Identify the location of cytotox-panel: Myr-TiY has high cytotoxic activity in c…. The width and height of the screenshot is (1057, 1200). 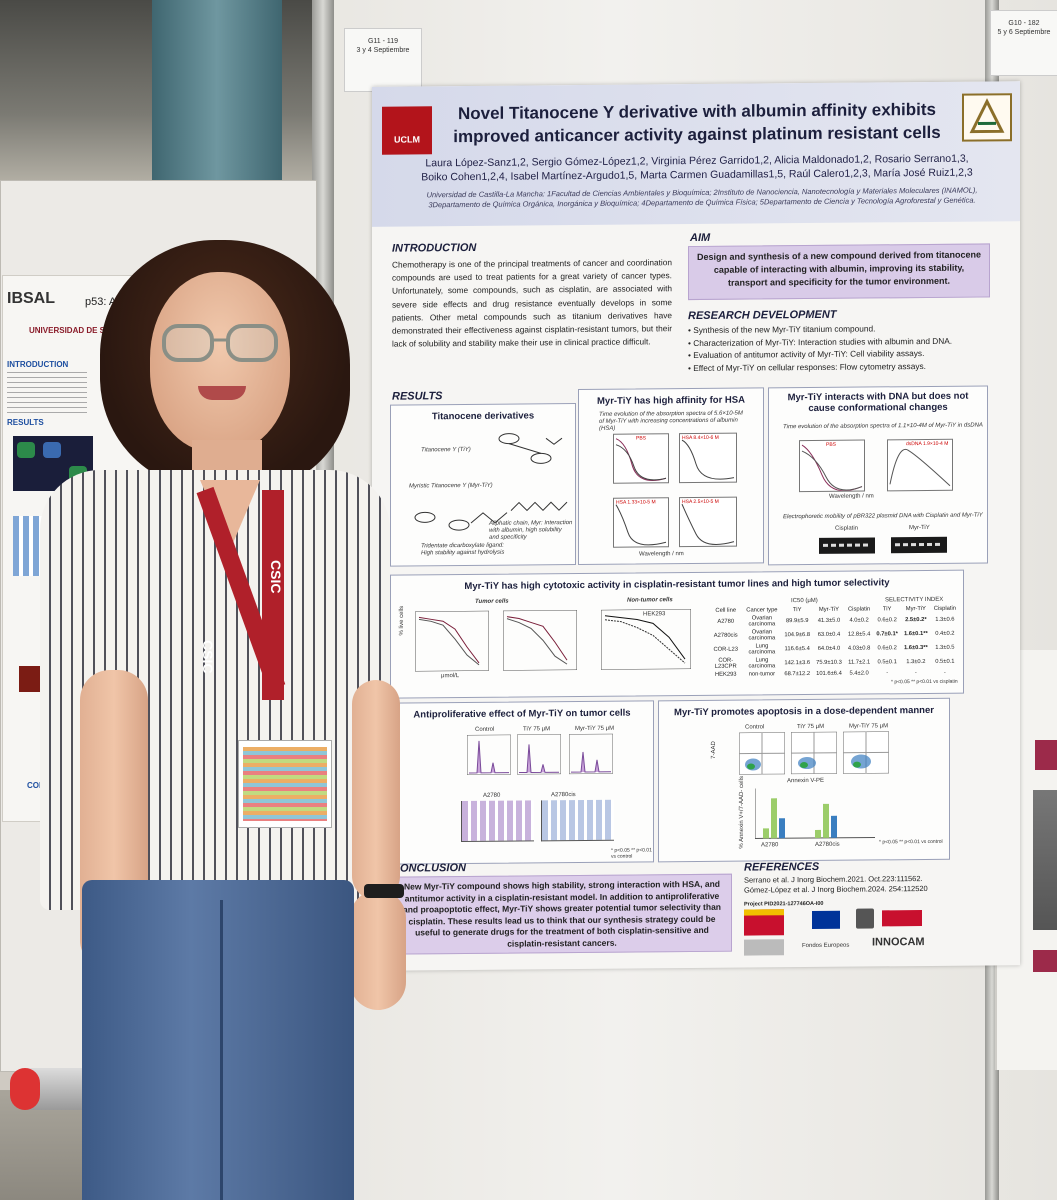
(677, 634).